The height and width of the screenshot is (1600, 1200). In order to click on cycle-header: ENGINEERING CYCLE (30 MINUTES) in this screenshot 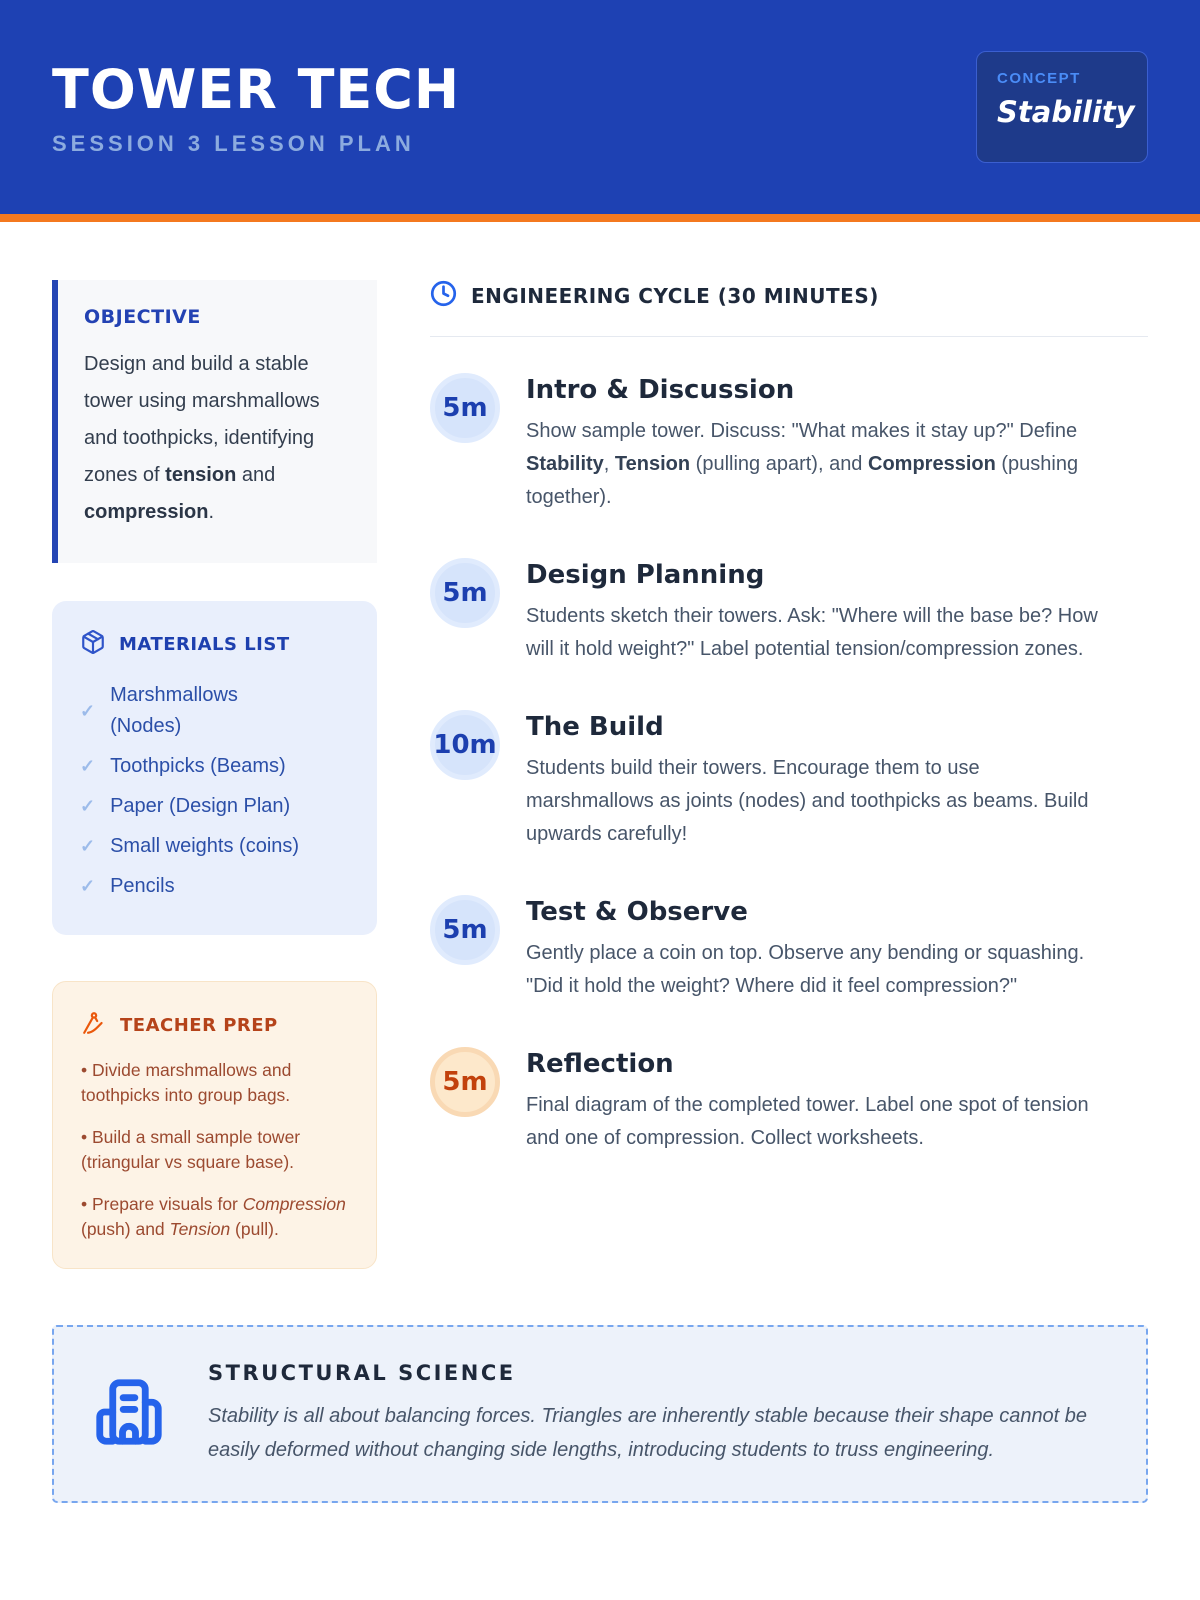, I will do `click(789, 296)`.